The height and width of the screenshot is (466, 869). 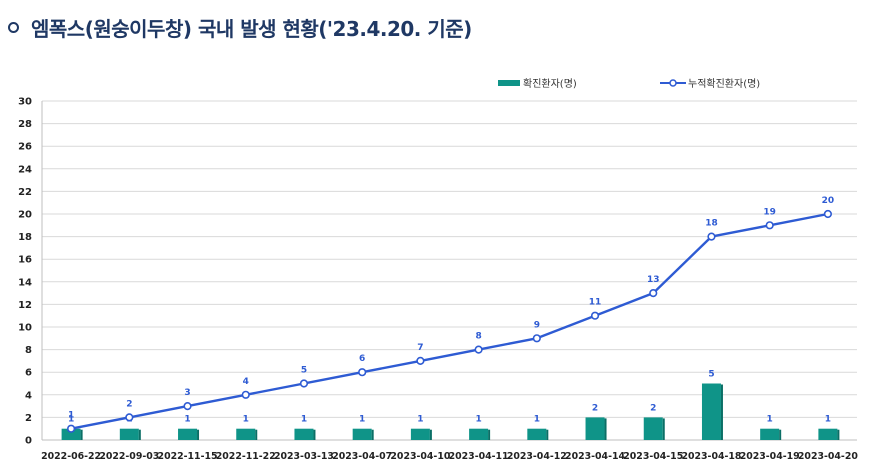 I want to click on y-tick-label: 26, so click(x=25, y=147).